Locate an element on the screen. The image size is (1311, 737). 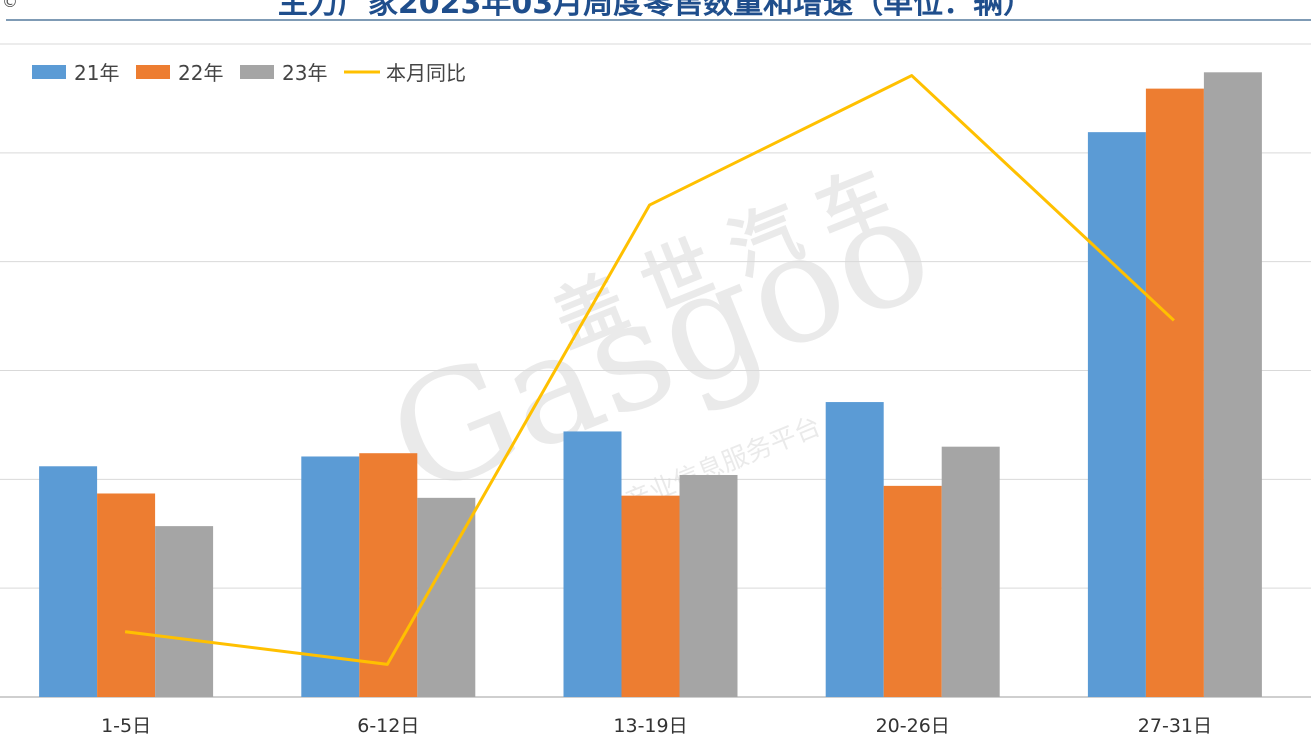
bar-21年-1-5日 is located at coordinates (68, 581).